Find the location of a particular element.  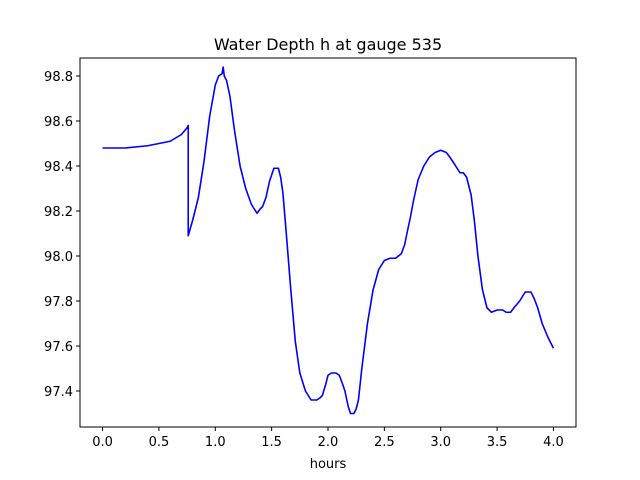

y-tick-label: 98.8 is located at coordinates (58, 77).